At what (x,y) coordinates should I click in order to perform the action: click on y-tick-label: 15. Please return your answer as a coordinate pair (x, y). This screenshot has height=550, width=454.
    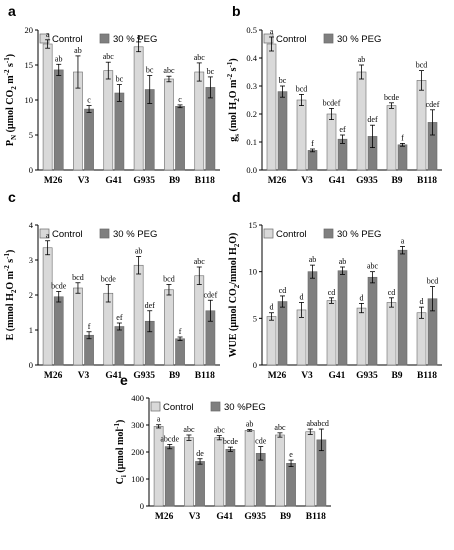
    Looking at the image, I should click on (253, 225).